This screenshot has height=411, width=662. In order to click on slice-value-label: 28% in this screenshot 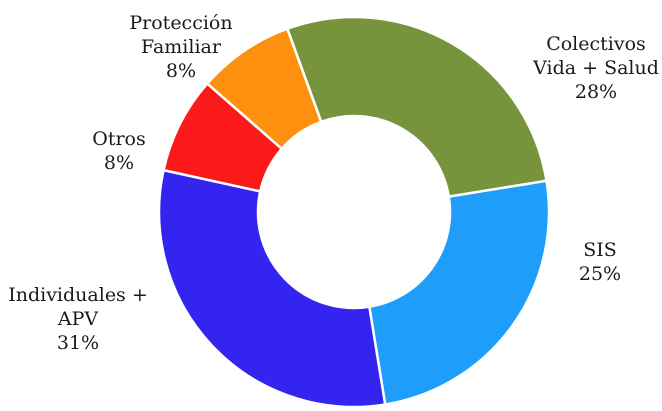, I will do `click(596, 92)`.